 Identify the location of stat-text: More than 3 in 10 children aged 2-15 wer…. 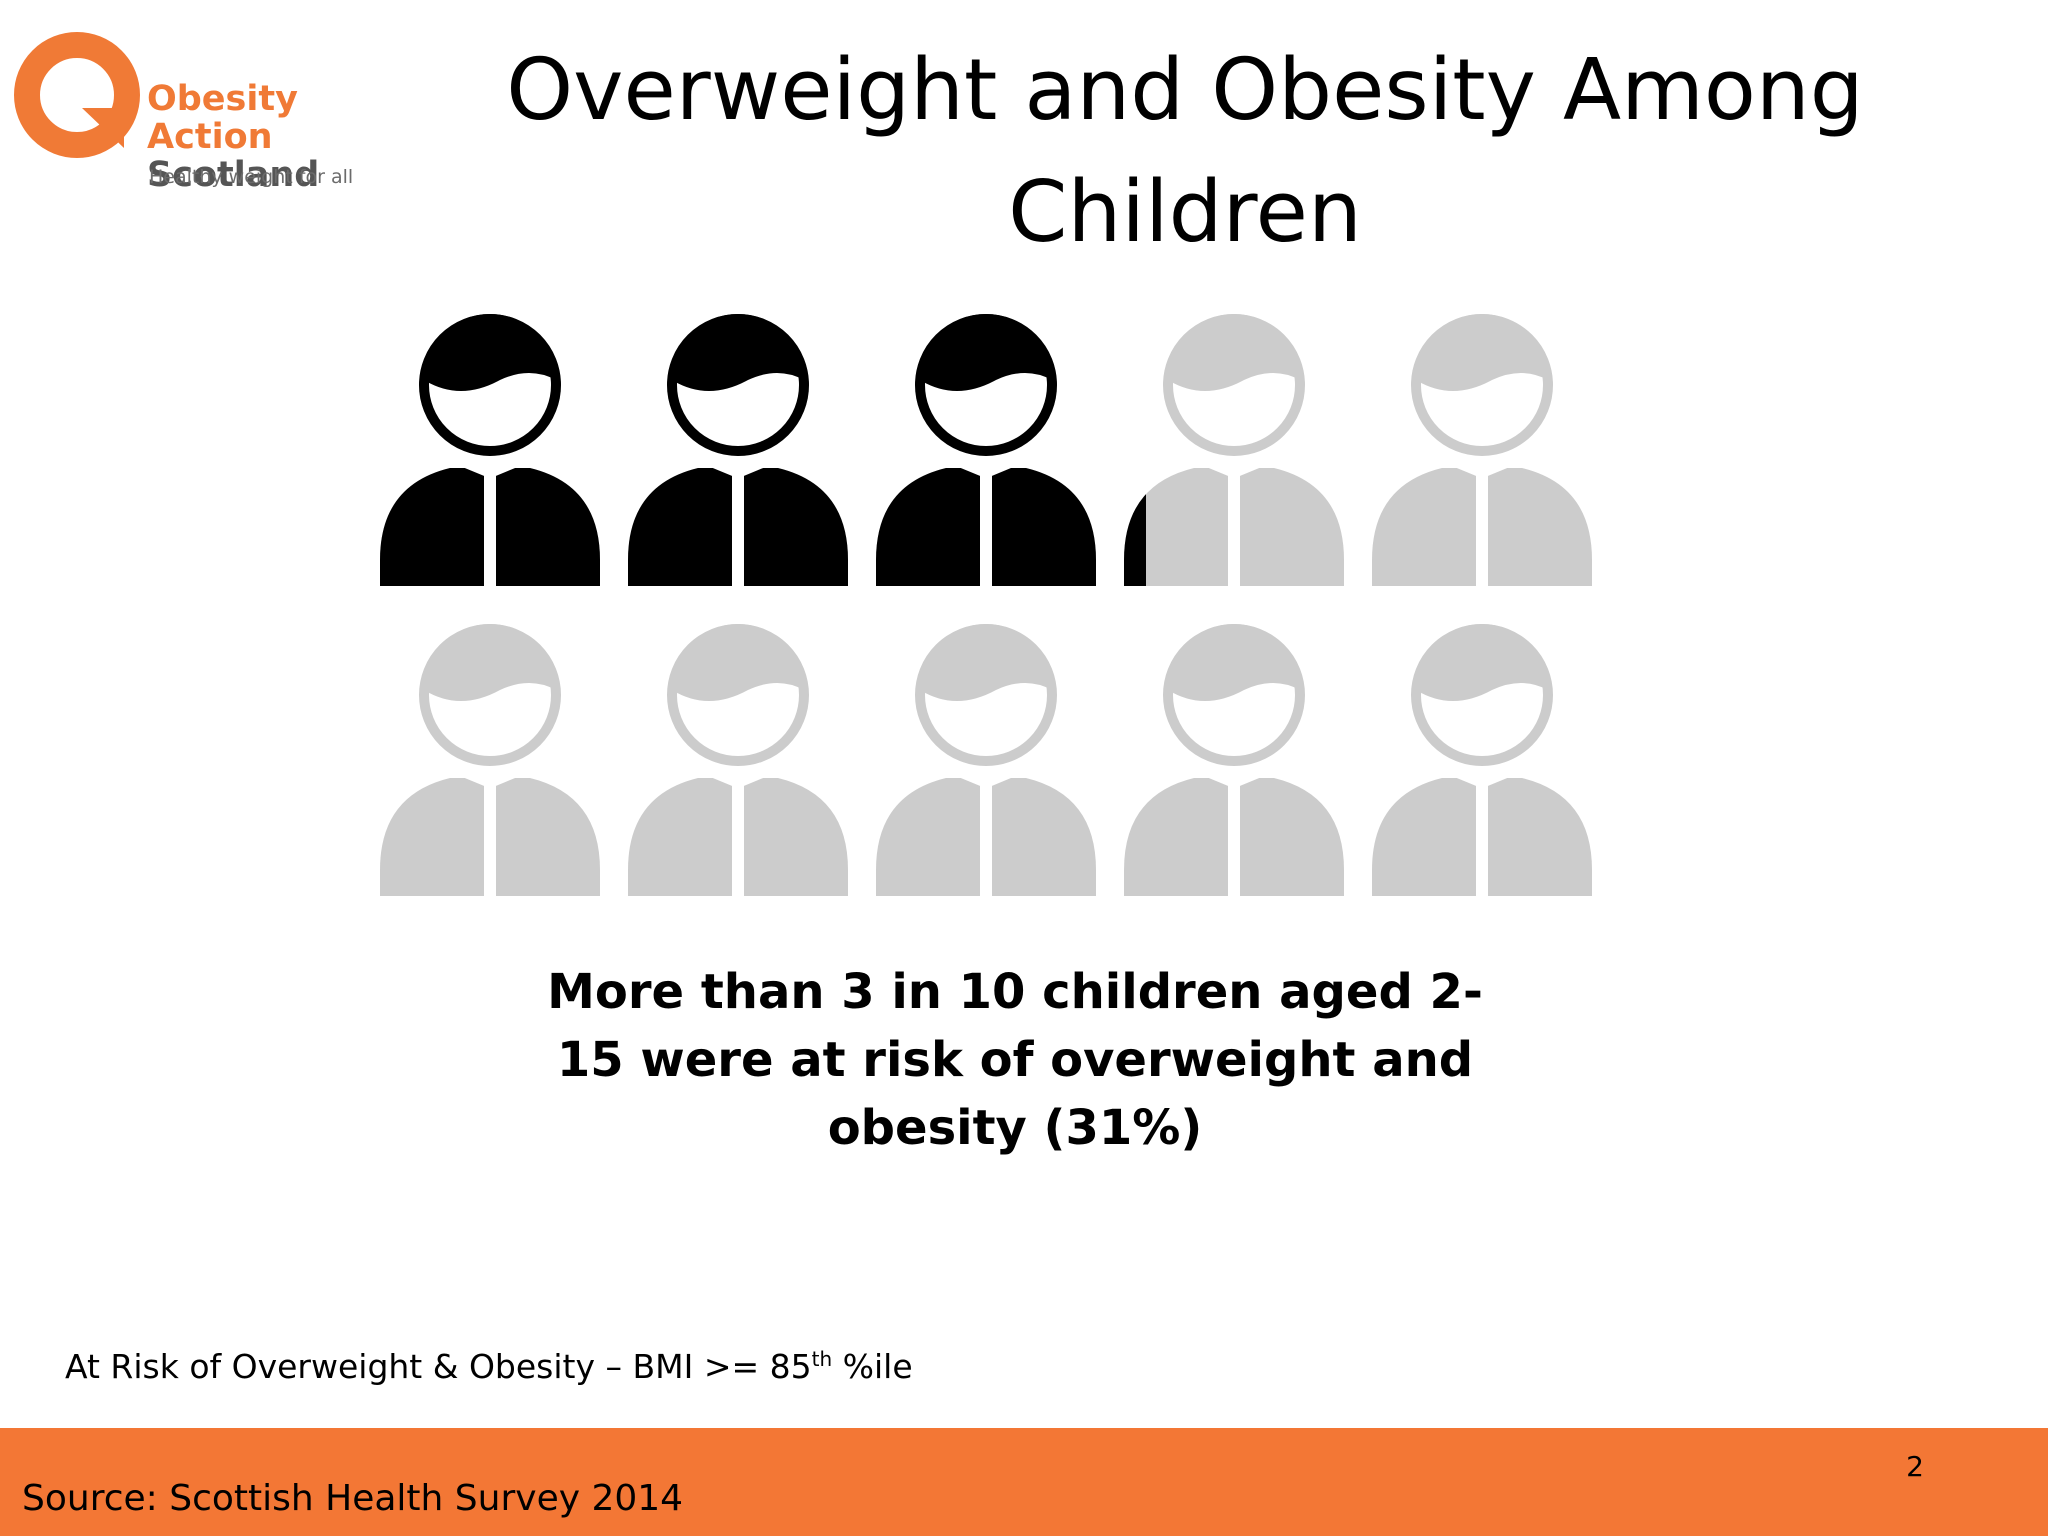
(1015, 1060).